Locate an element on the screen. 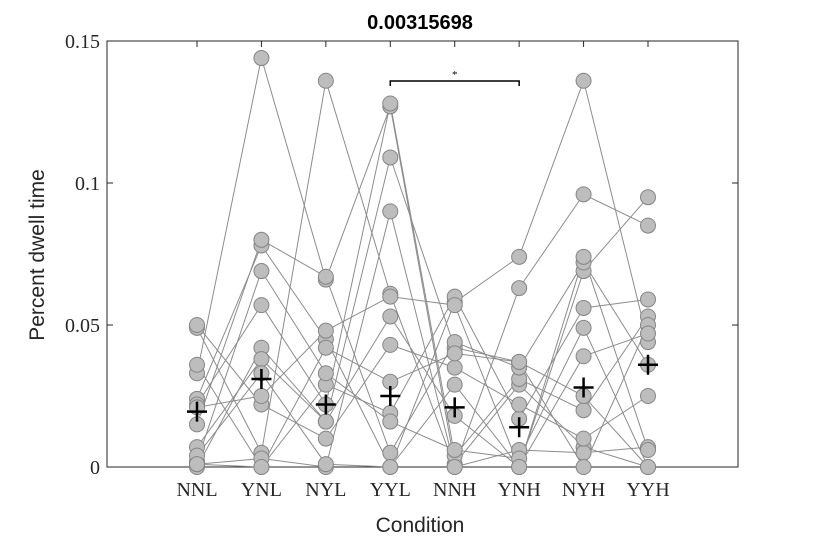  chart-title: 0.00315698 is located at coordinates (420, 23).